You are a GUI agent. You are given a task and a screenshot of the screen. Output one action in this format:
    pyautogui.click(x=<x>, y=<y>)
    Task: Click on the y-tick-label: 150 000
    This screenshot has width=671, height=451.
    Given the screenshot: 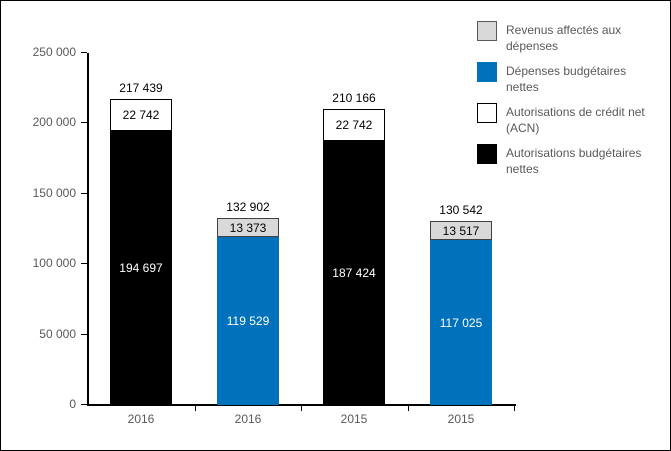 What is the action you would take?
    pyautogui.click(x=54, y=193)
    